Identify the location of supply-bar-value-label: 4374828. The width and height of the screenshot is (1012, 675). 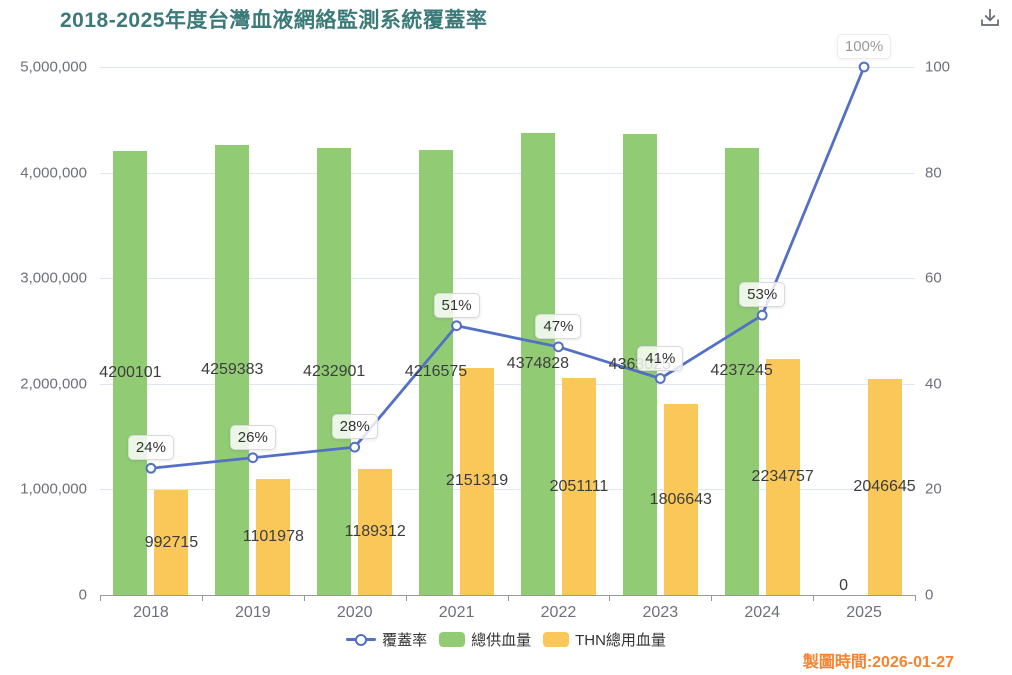
(538, 363).